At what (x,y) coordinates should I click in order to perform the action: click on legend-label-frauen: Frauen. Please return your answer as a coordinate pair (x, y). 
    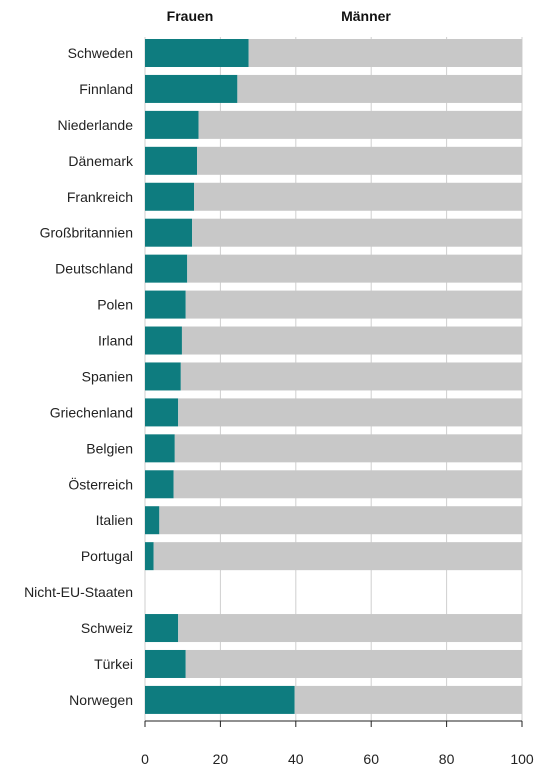
    Looking at the image, I should click on (190, 16).